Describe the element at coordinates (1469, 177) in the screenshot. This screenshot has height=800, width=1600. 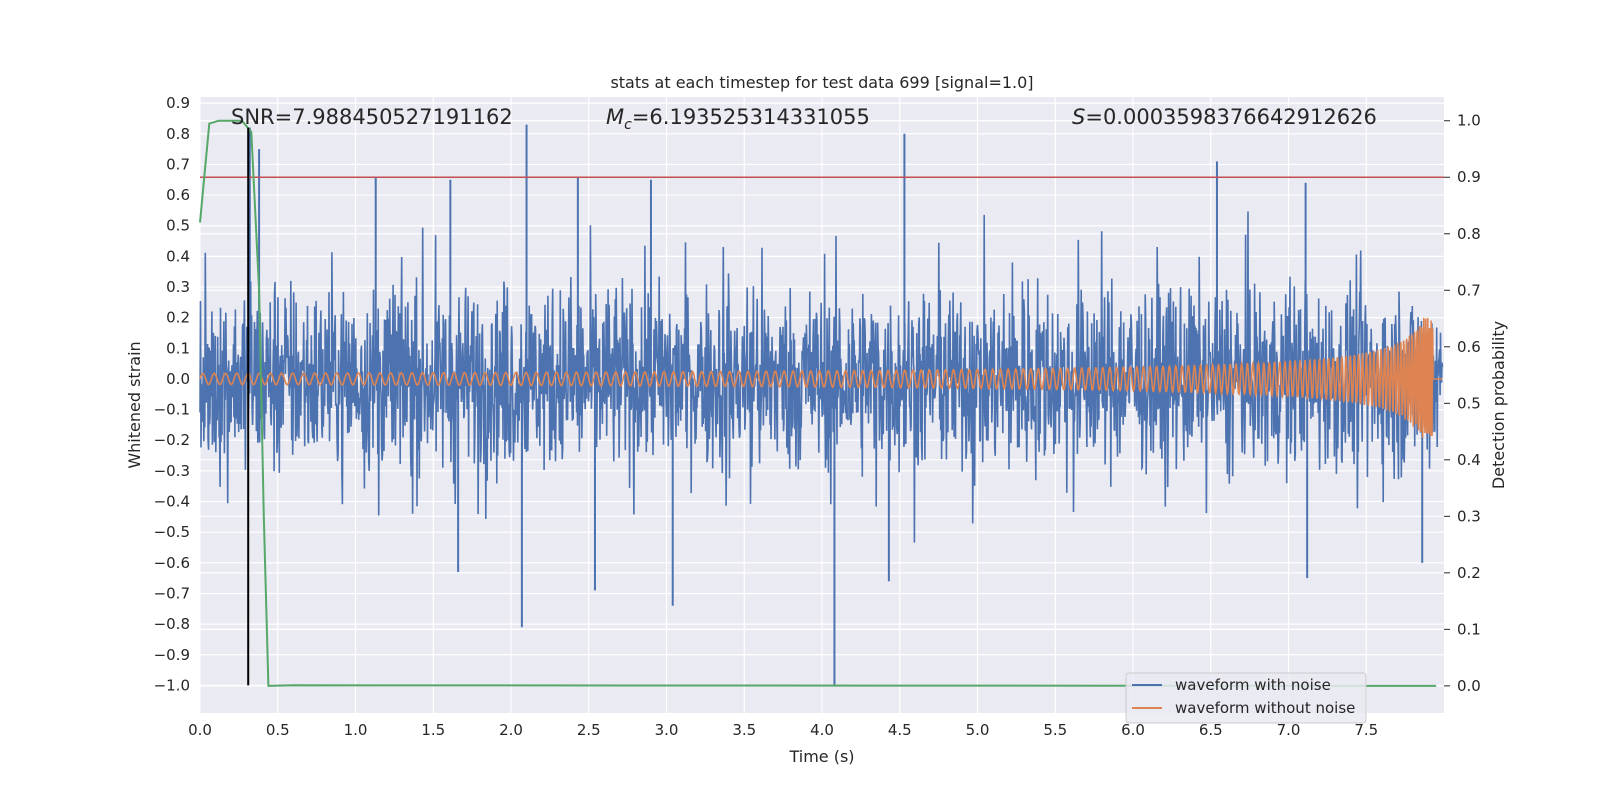
I see `y-right-tick-label: 0.9` at that location.